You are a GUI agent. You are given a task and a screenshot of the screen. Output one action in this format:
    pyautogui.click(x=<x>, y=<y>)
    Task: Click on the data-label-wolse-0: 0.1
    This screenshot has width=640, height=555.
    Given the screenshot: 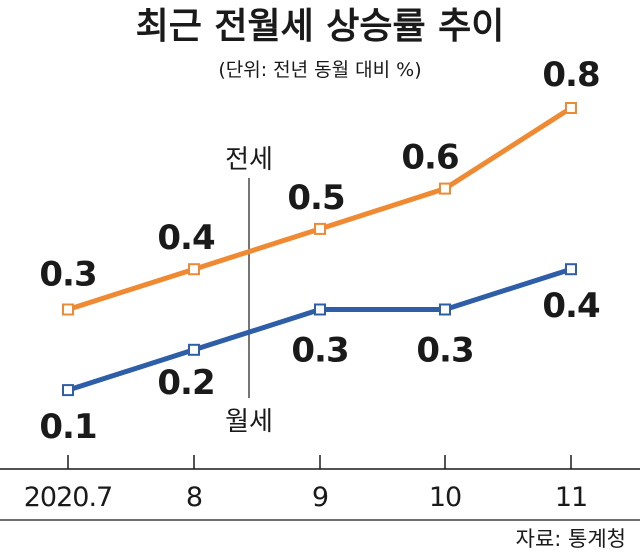 What is the action you would take?
    pyautogui.click(x=67, y=427)
    